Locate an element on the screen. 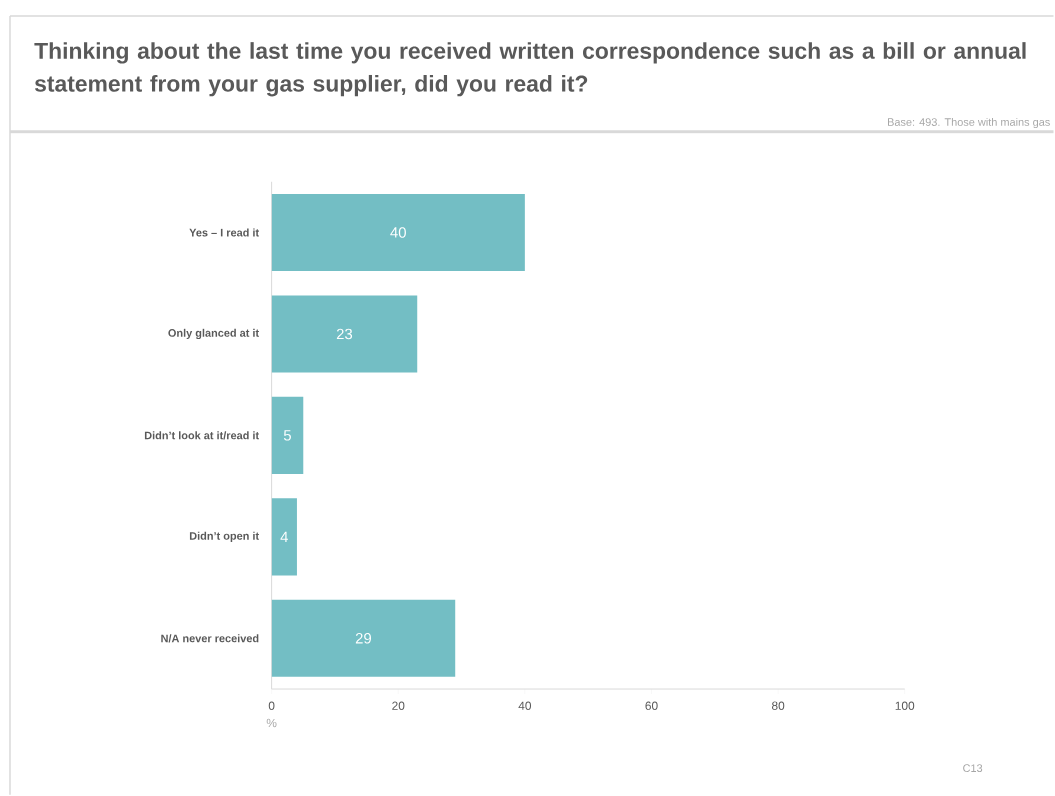 Image resolution: width=1055 pixels, height=796 pixels. chart-title: Thinking about the last time you received written correspondence such as a bill or annual statement from your gas supplier, did you read it? is located at coordinates (530, 69).